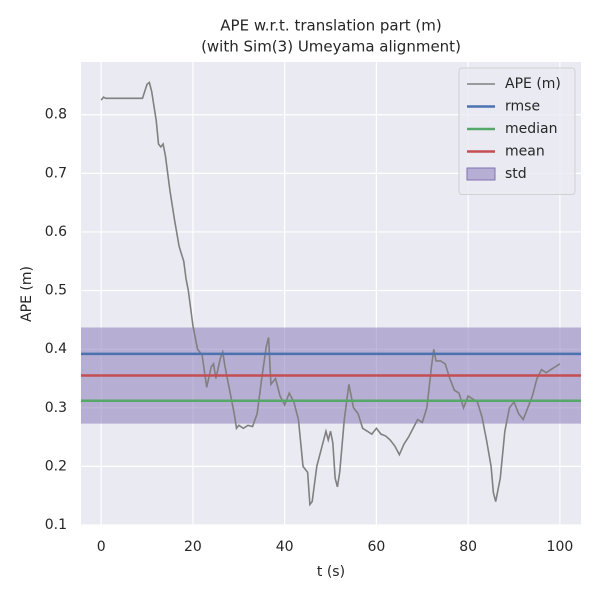 This screenshot has height=600, width=600. What do you see at coordinates (101, 547) in the screenshot?
I see `x-tick-label: 0` at bounding box center [101, 547].